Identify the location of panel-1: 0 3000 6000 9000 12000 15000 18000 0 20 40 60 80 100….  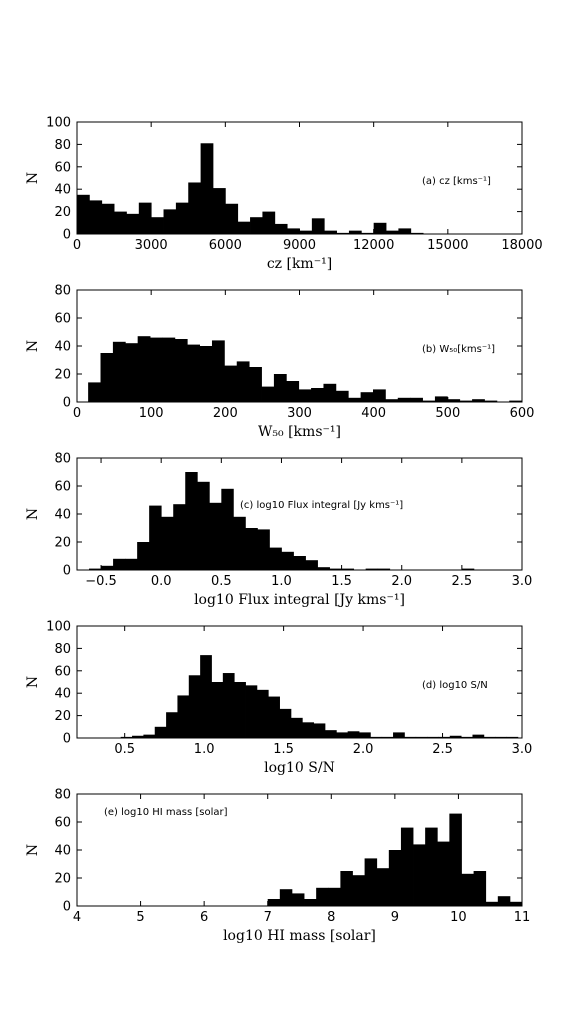
(284, 194).